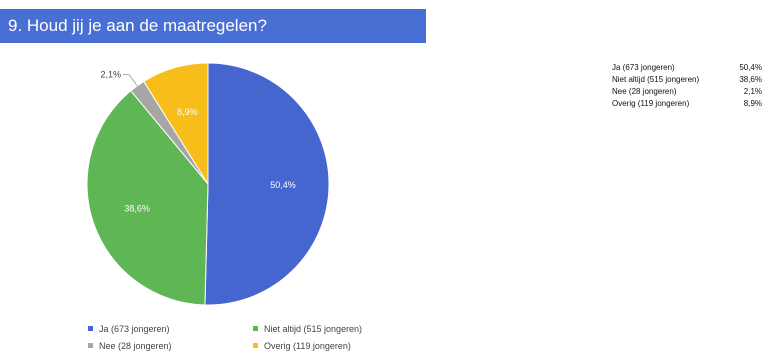  I want to click on summary-value: 2,1%, so click(752, 91).